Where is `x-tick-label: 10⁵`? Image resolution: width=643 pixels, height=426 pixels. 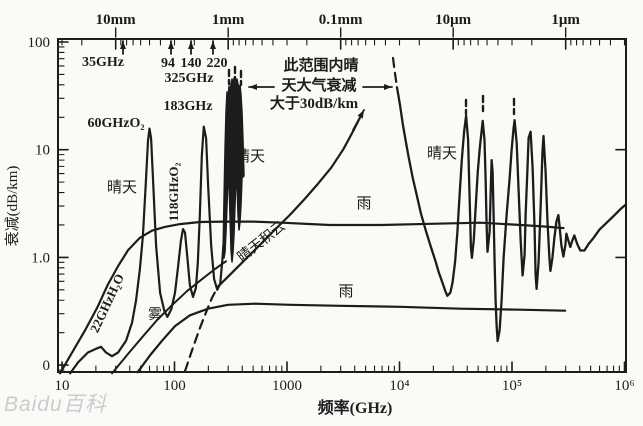
x-tick-label: 10⁵ is located at coordinates (512, 386).